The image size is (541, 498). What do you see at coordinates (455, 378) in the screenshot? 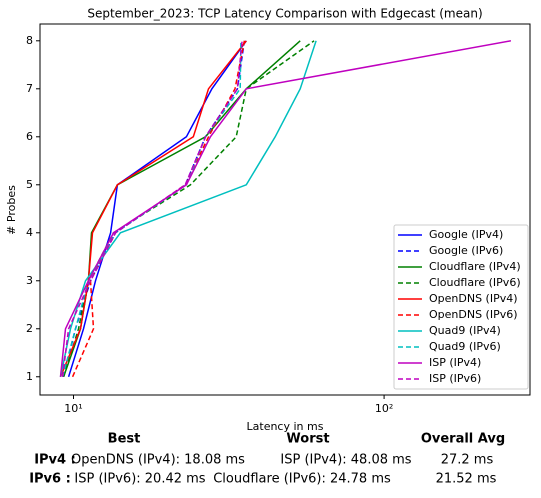
I see `legend-label: ISP (IPv6)` at bounding box center [455, 378].